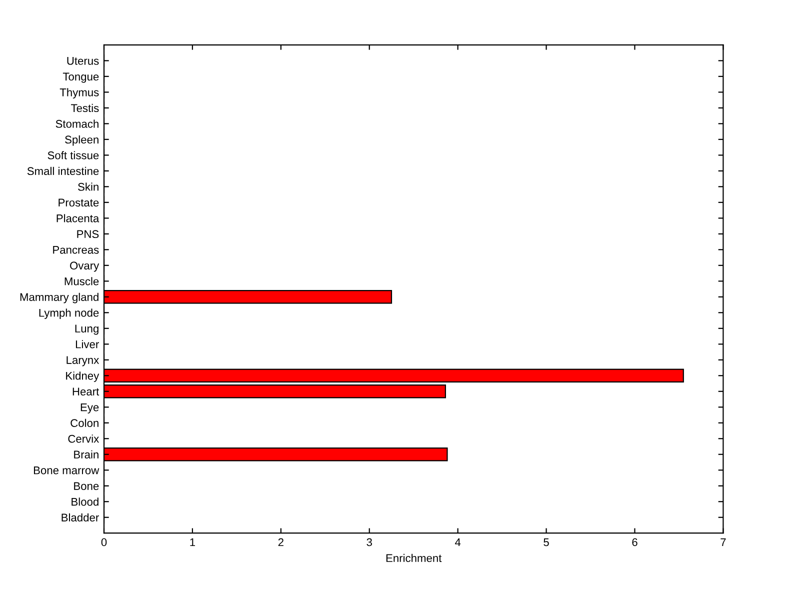 This screenshot has height=599, width=800. I want to click on y-tick-label: Ovary, so click(85, 267).